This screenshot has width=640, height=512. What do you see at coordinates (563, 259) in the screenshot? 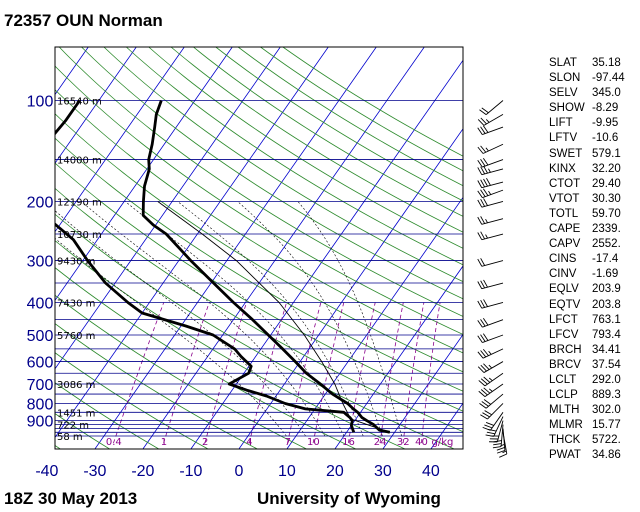
I see `index-name: CINS` at bounding box center [563, 259].